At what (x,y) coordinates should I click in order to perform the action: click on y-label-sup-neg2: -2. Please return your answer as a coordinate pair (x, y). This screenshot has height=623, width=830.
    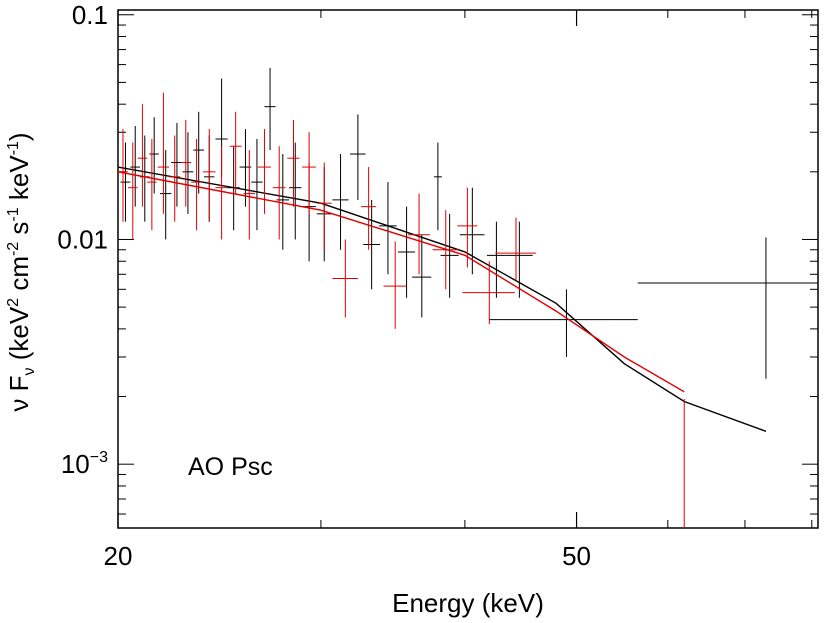
    Looking at the image, I should click on (13, 249).